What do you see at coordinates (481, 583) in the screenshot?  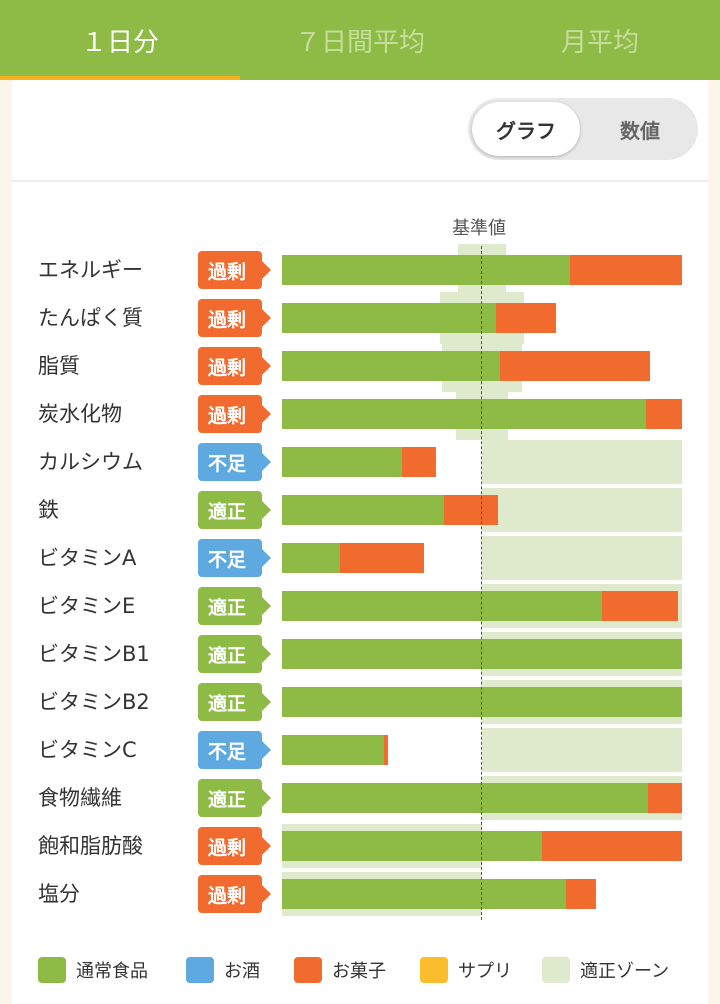 I see `reference-line` at bounding box center [481, 583].